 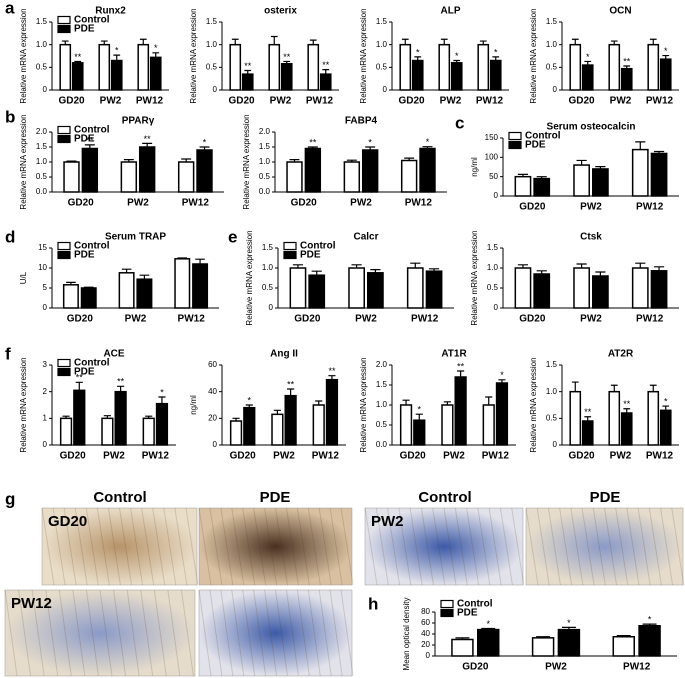 What do you see at coordinates (475, 604) in the screenshot?
I see `legend-label: Control` at bounding box center [475, 604].